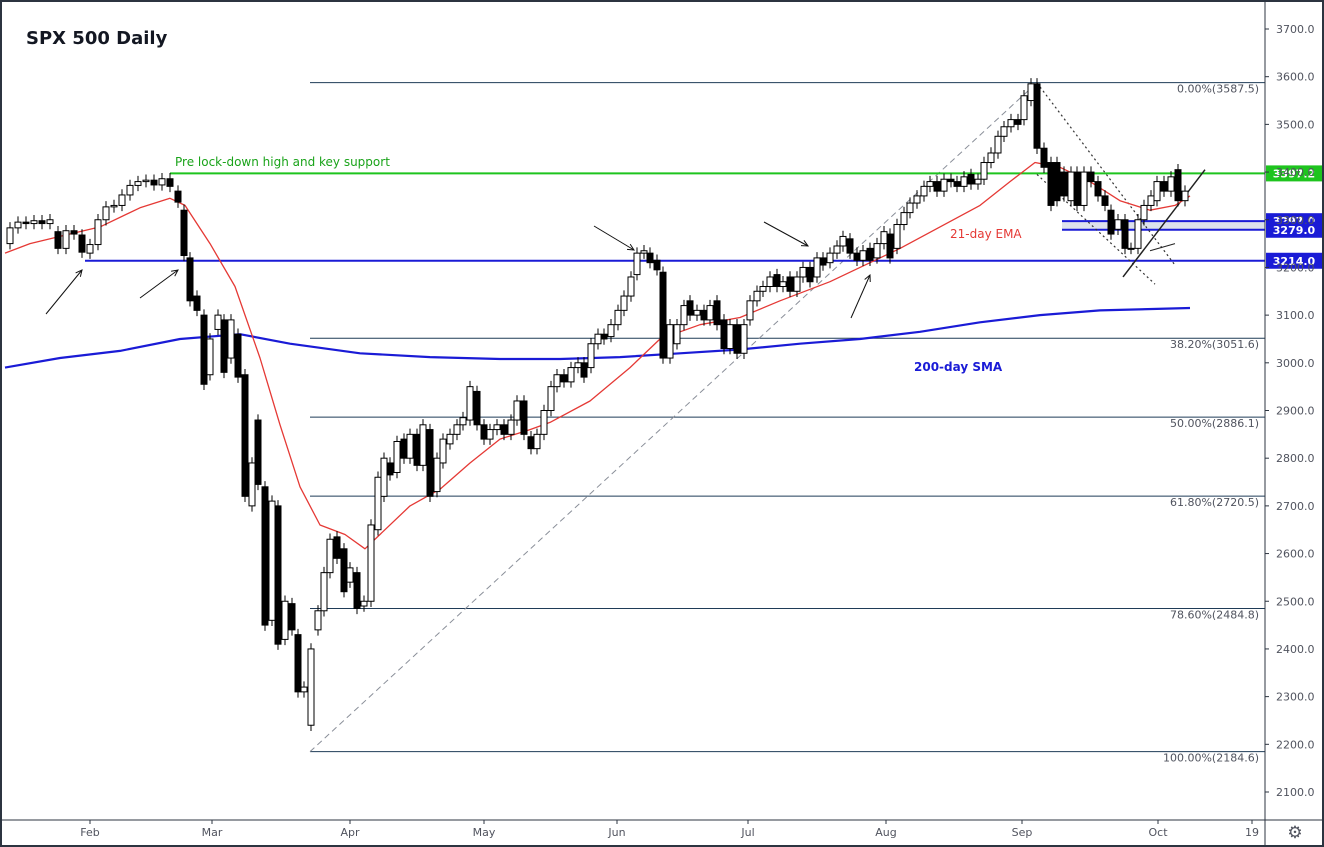 The image size is (1324, 847). What do you see at coordinates (1295, 601) in the screenshot?
I see `y-tick-label: 2500.0` at bounding box center [1295, 601].